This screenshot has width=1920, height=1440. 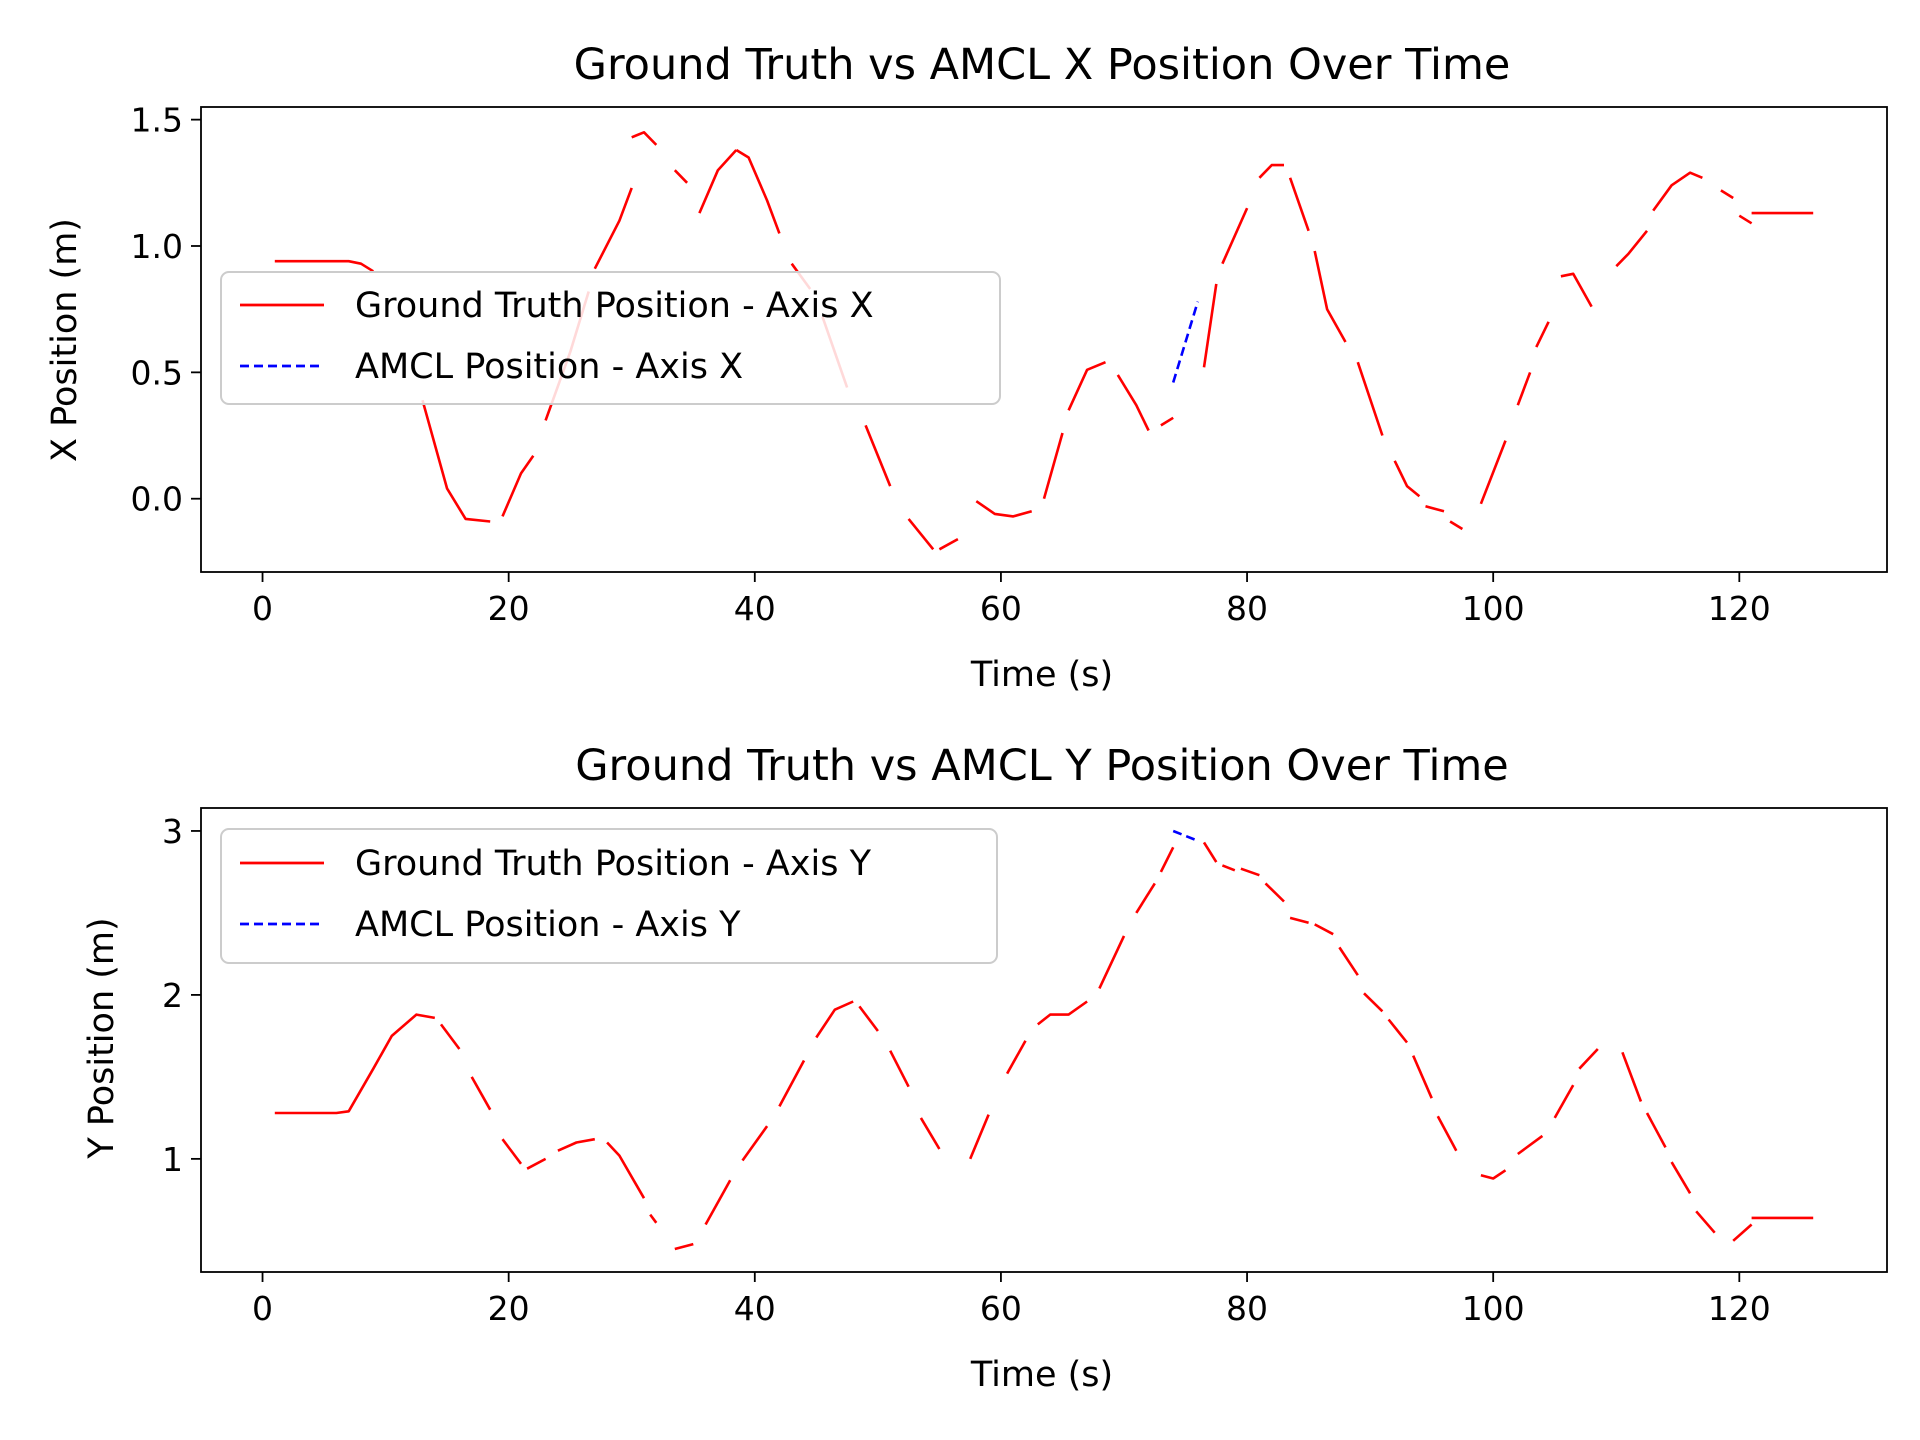 I want to click on y-axis-ticks: 0.0 0.5 1.0 1.5, so click(x=166, y=310).